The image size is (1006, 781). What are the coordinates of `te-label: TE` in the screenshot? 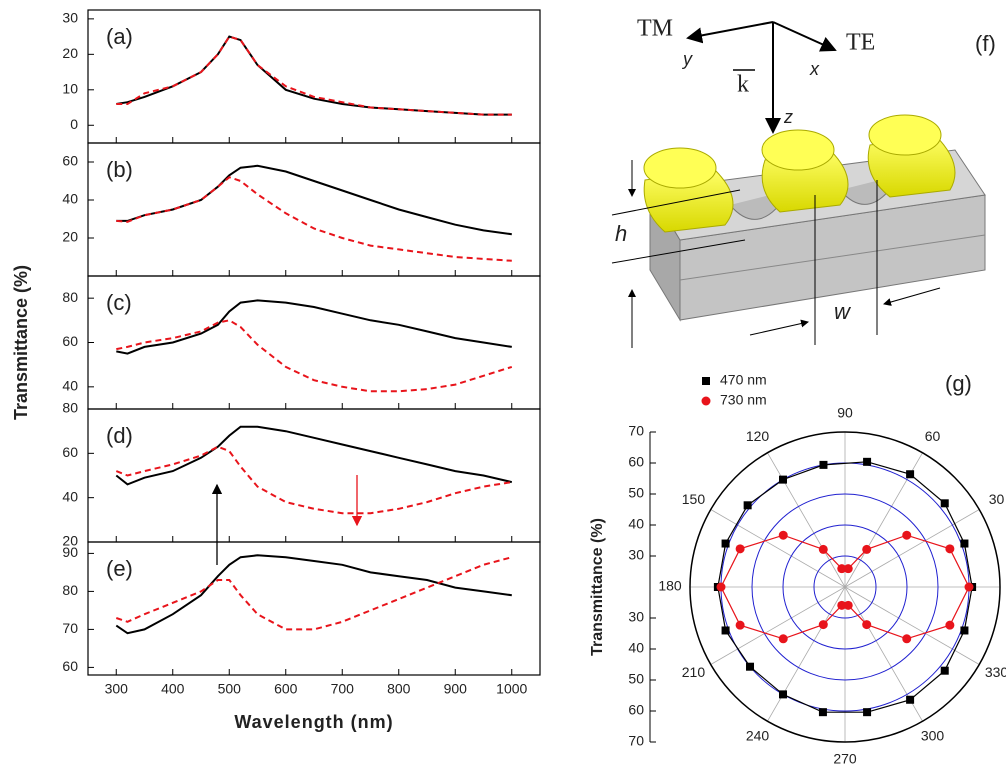 It's located at (860, 43).